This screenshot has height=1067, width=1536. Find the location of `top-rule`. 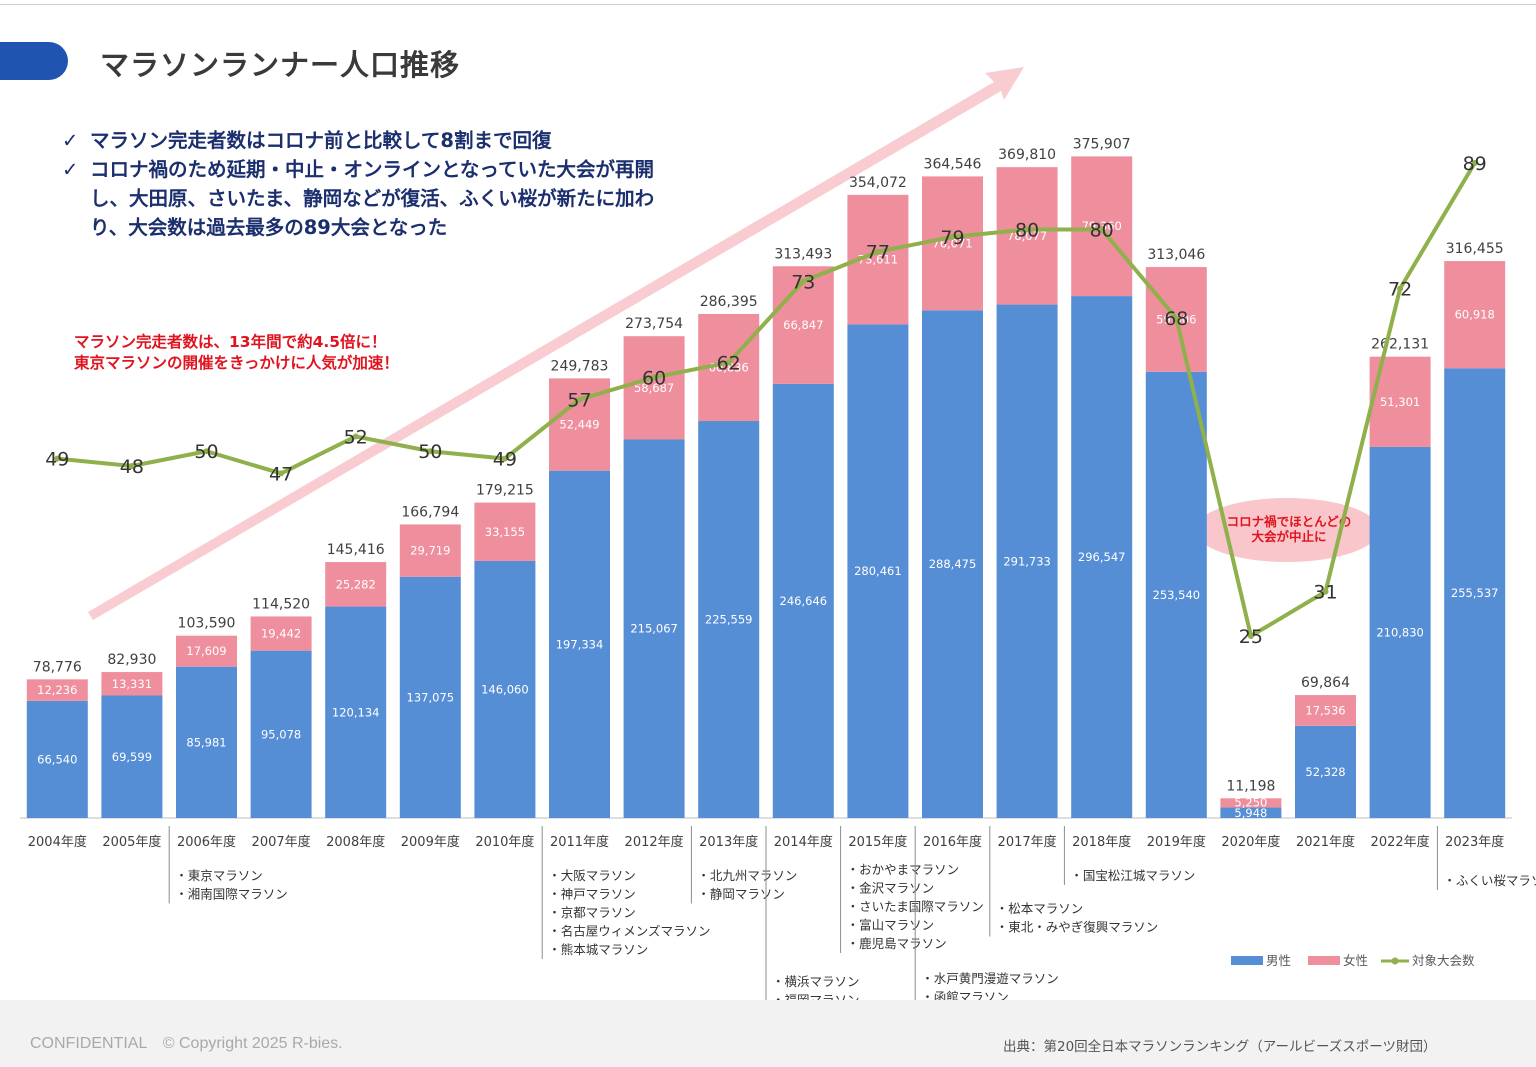

top-rule is located at coordinates (768, 4).